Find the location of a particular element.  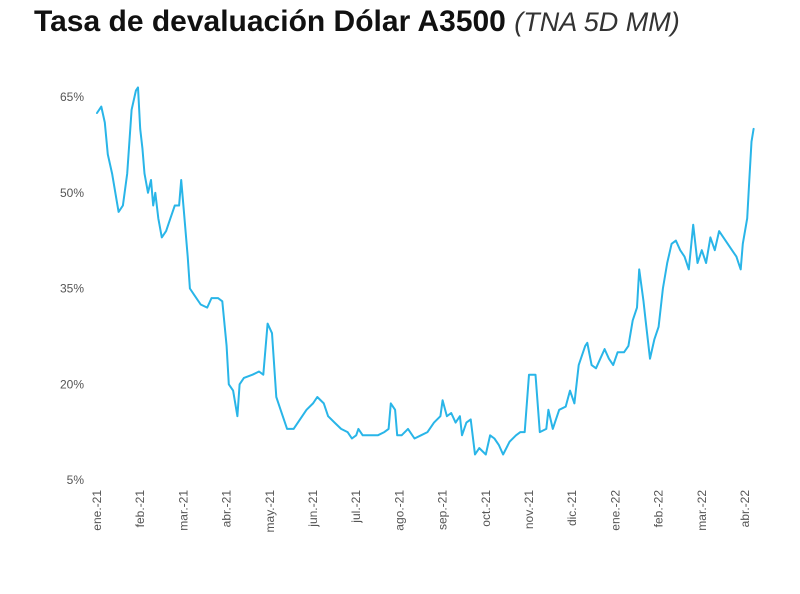

x-tick-label: ene.-21 is located at coordinates (97, 510).